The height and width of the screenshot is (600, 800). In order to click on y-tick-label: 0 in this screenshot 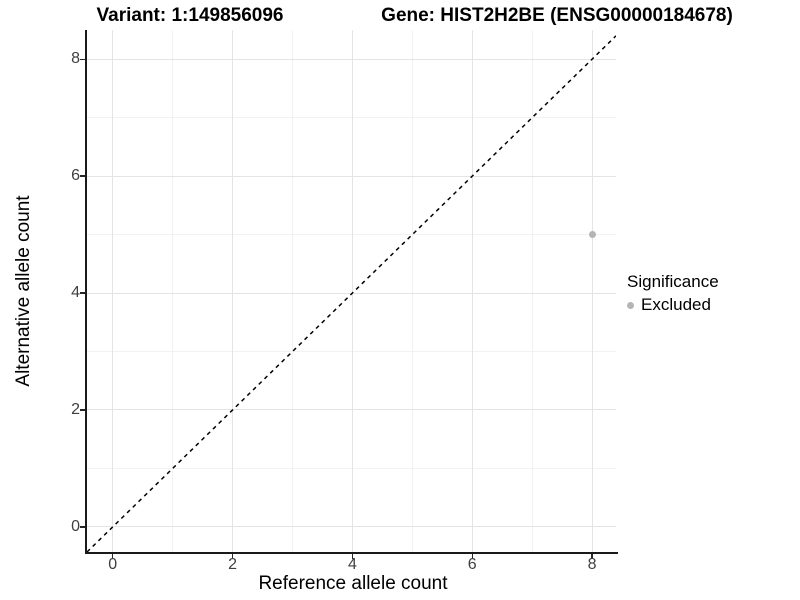, I will do `click(75, 526)`.